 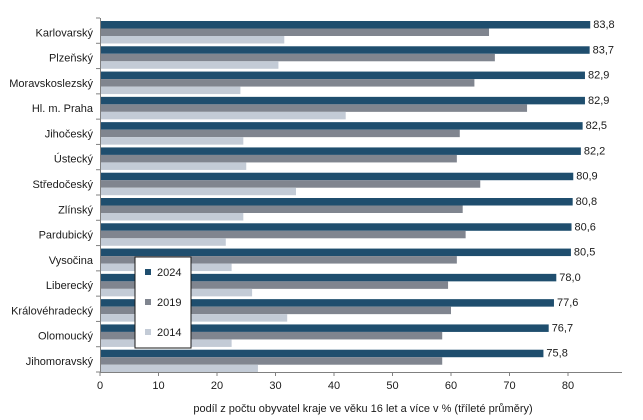 What do you see at coordinates (451, 386) in the screenshot?
I see `x-tick-label-6: 60` at bounding box center [451, 386].